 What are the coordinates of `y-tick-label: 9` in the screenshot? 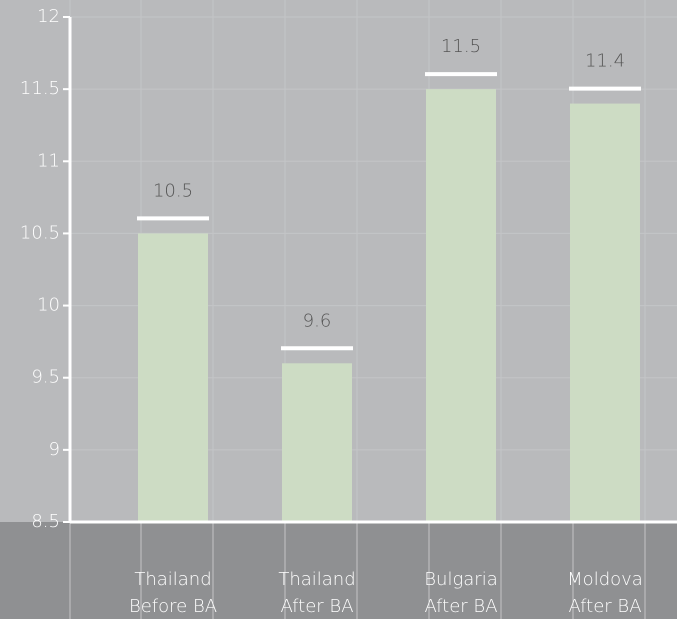 It's located at (54, 449).